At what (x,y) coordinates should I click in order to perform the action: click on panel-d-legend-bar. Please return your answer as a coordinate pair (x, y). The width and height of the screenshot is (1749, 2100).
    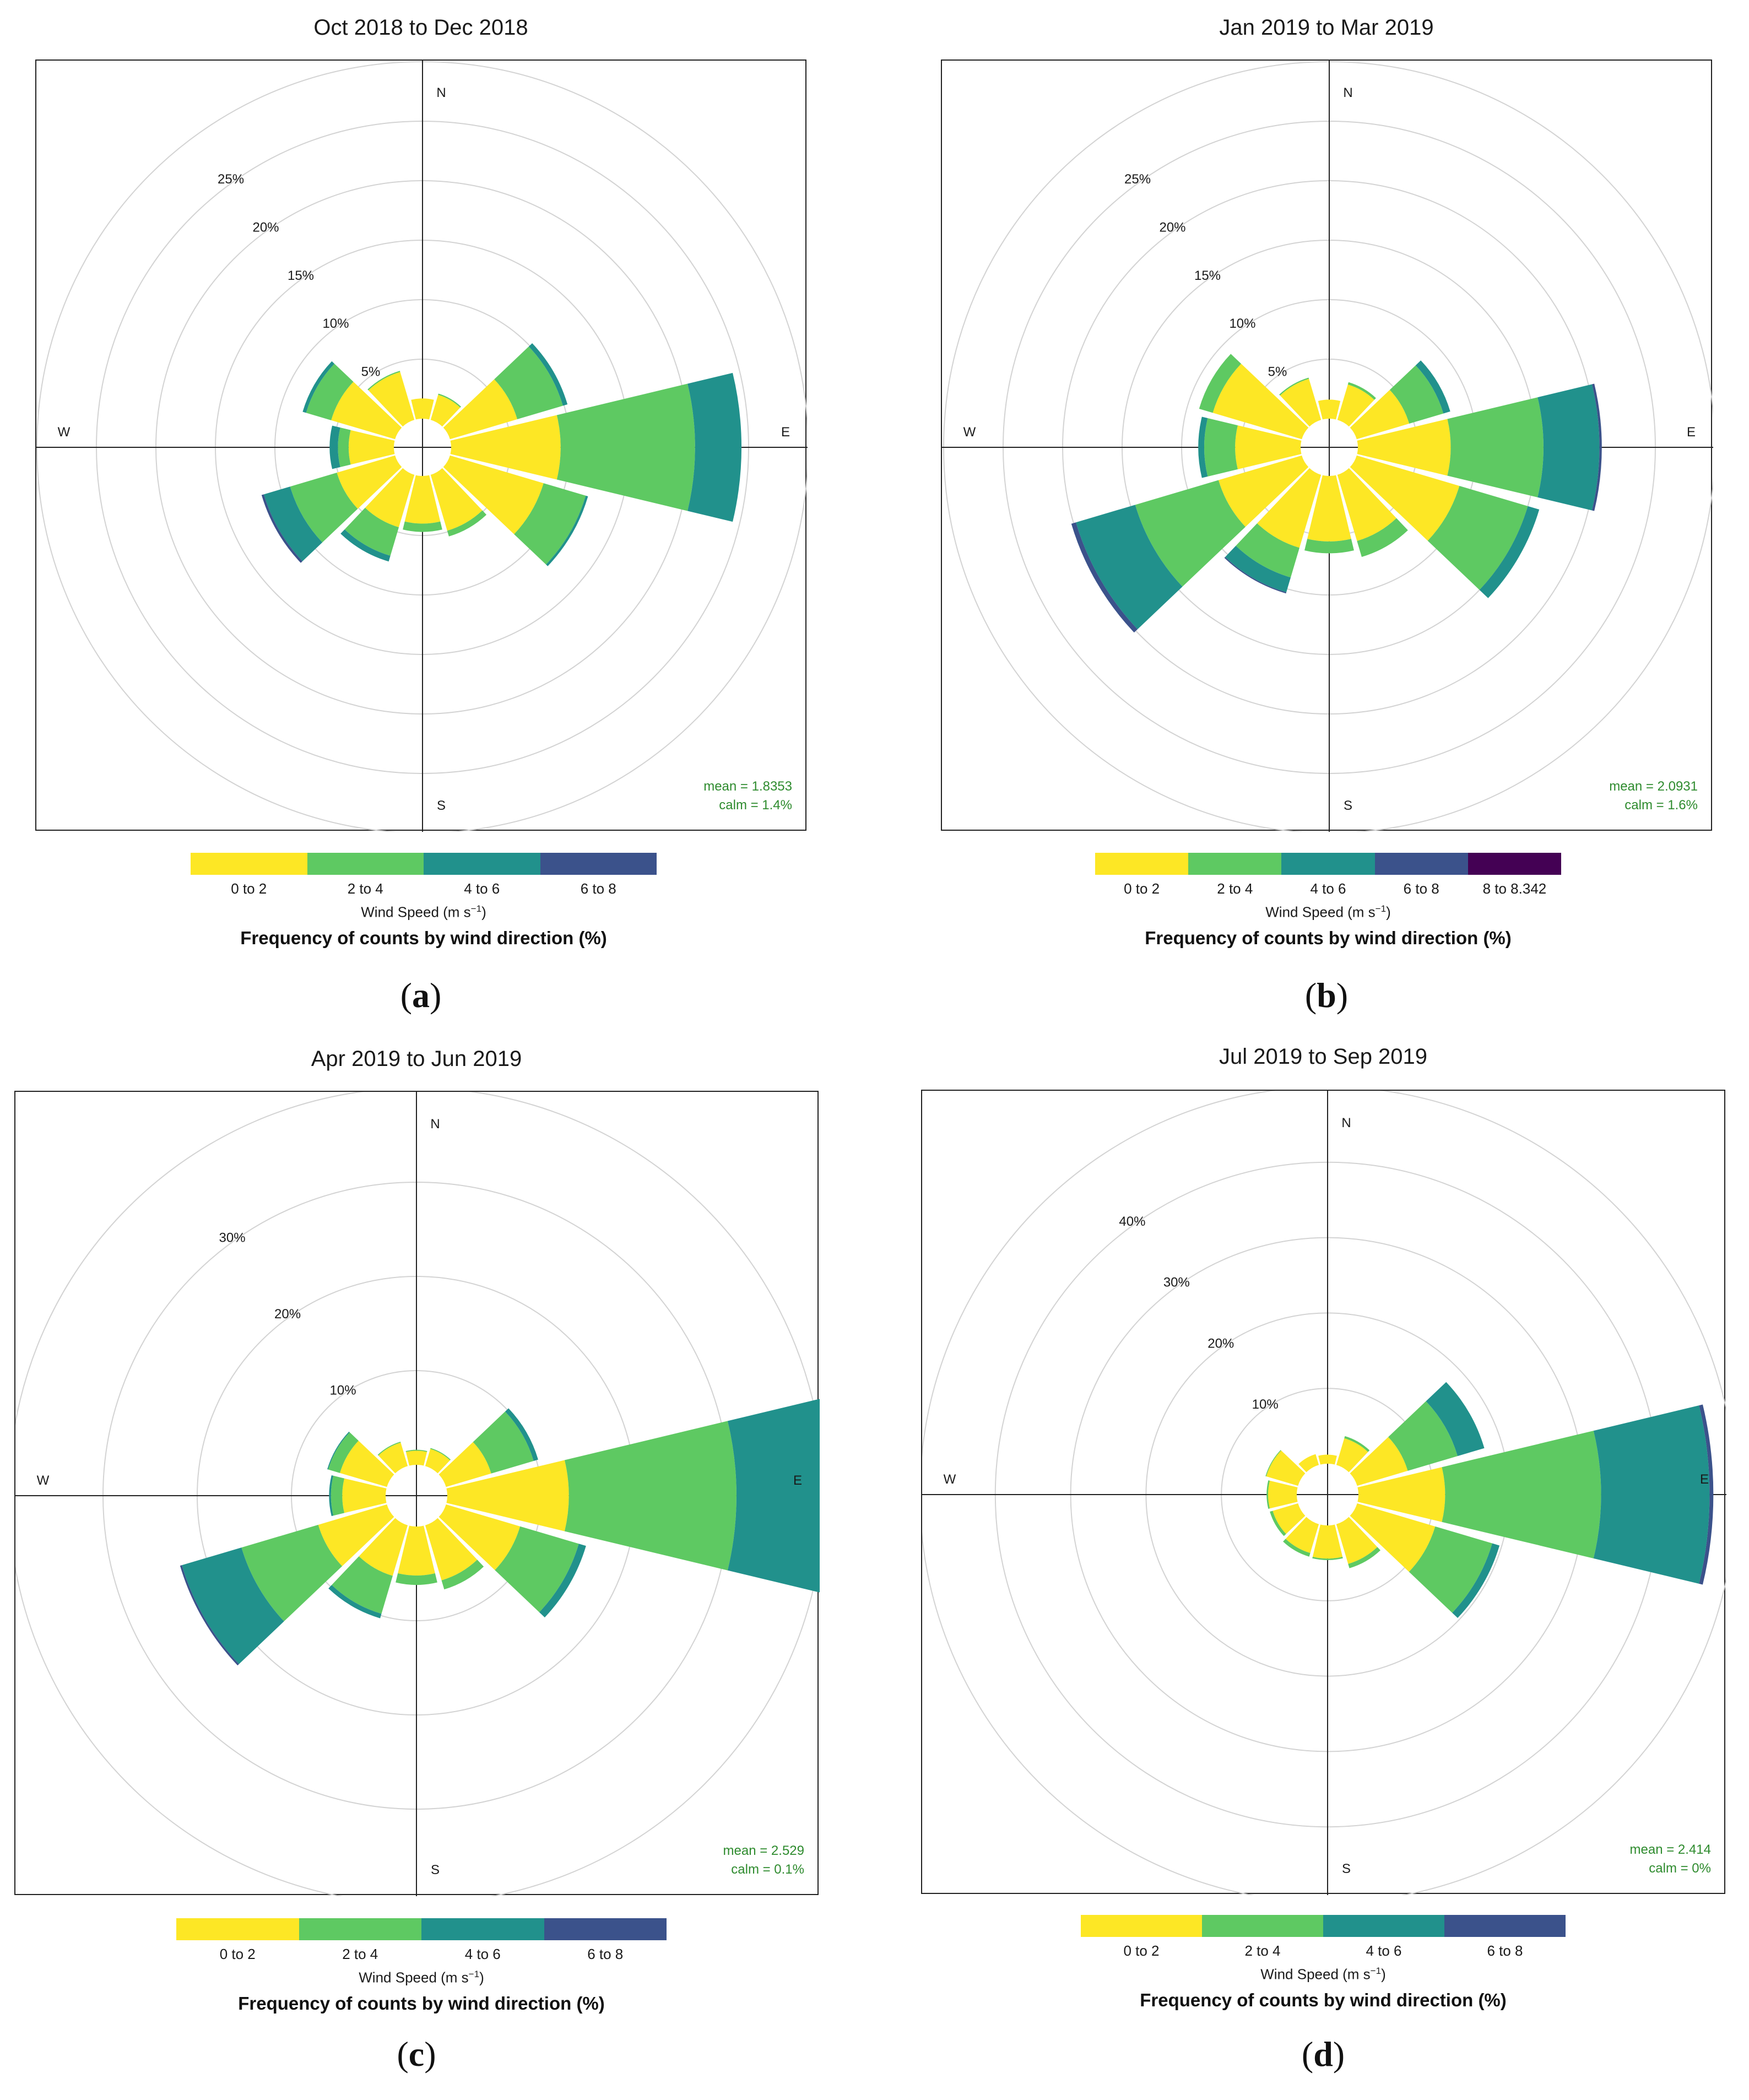
    Looking at the image, I should click on (1323, 1926).